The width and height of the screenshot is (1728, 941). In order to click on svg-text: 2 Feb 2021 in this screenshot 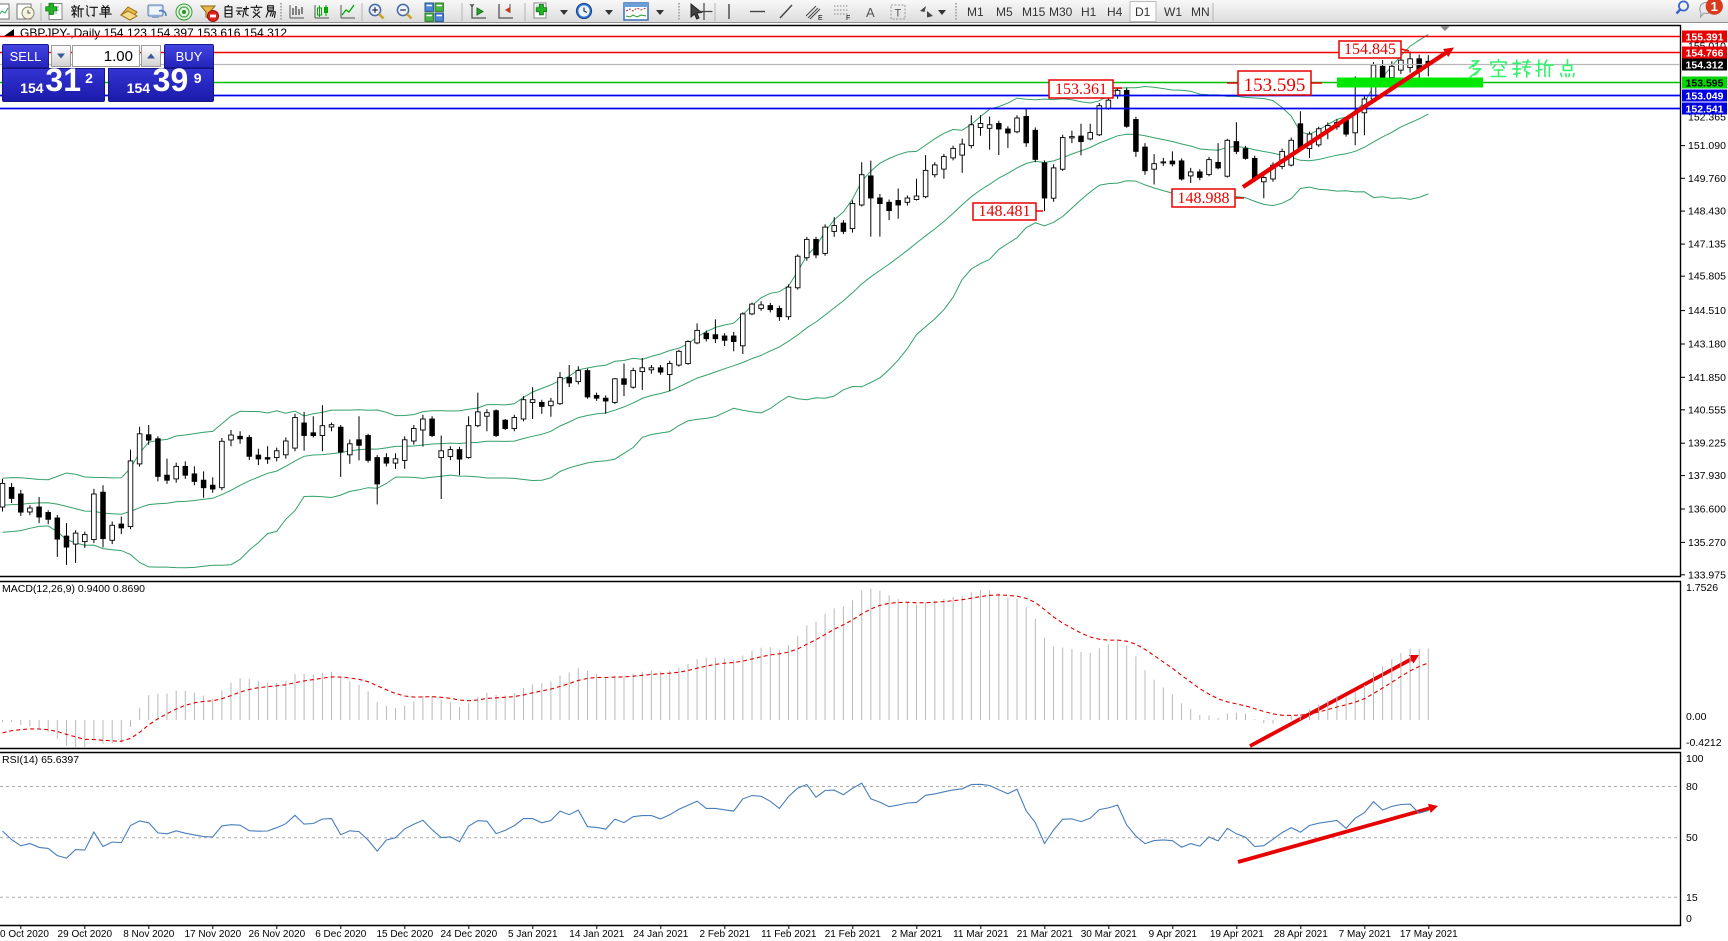, I will do `click(724, 934)`.